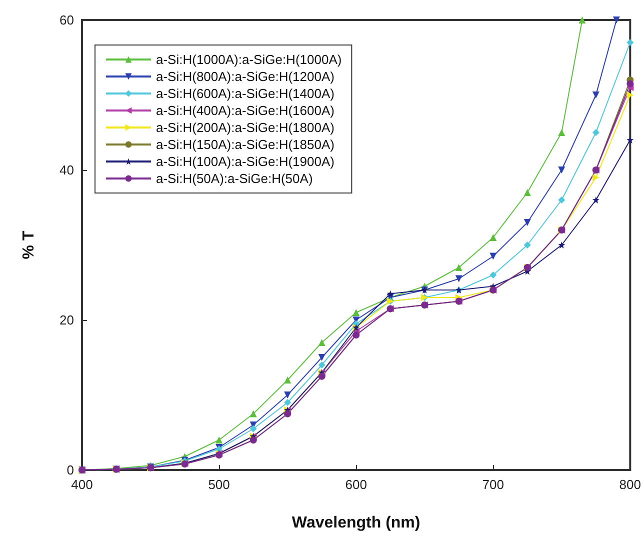  Describe the element at coordinates (245, 144) in the screenshot. I see `legend-label: a-Si:H(150A):a-SiGe:H(1850A)` at that location.